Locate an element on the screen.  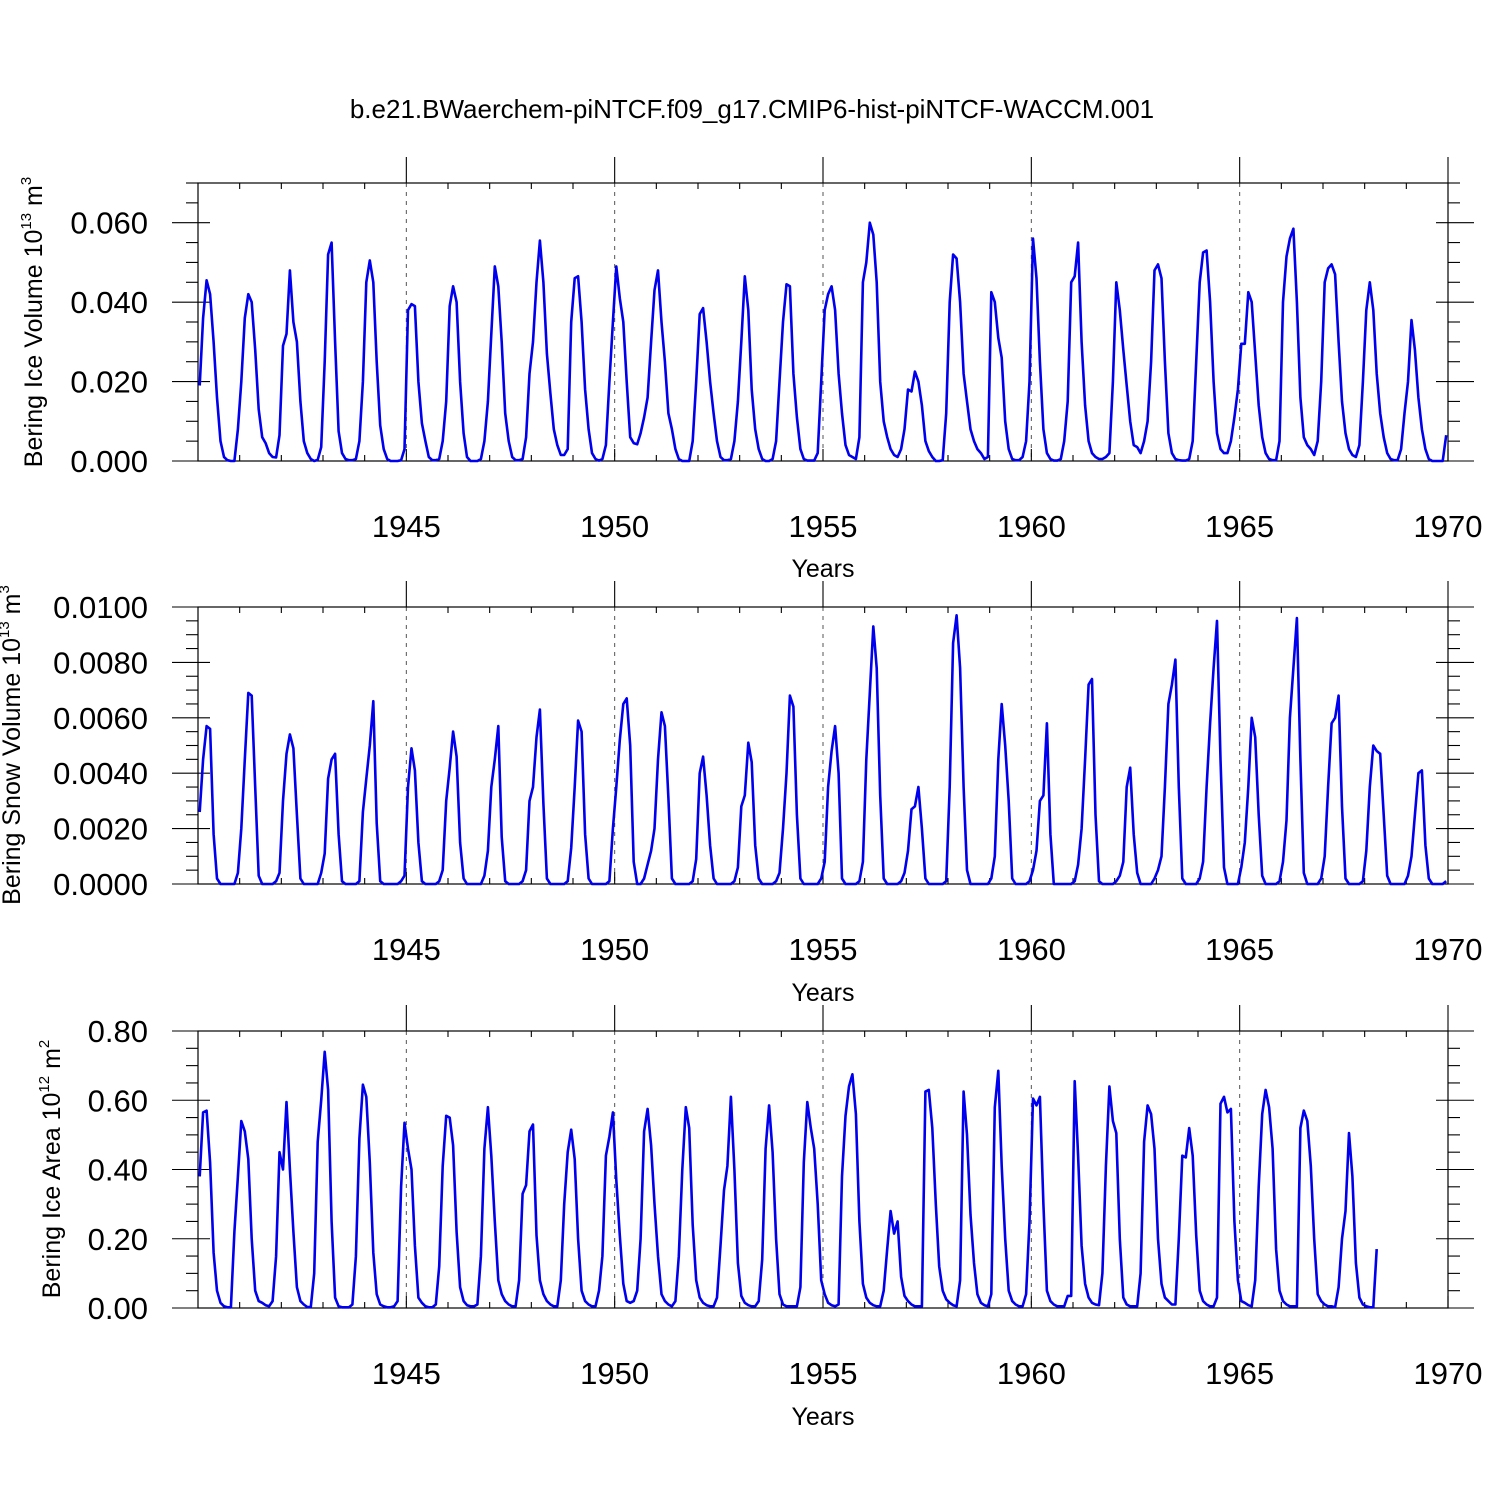
ice-area-x-tick-label: 1955 is located at coordinates (823, 1373).